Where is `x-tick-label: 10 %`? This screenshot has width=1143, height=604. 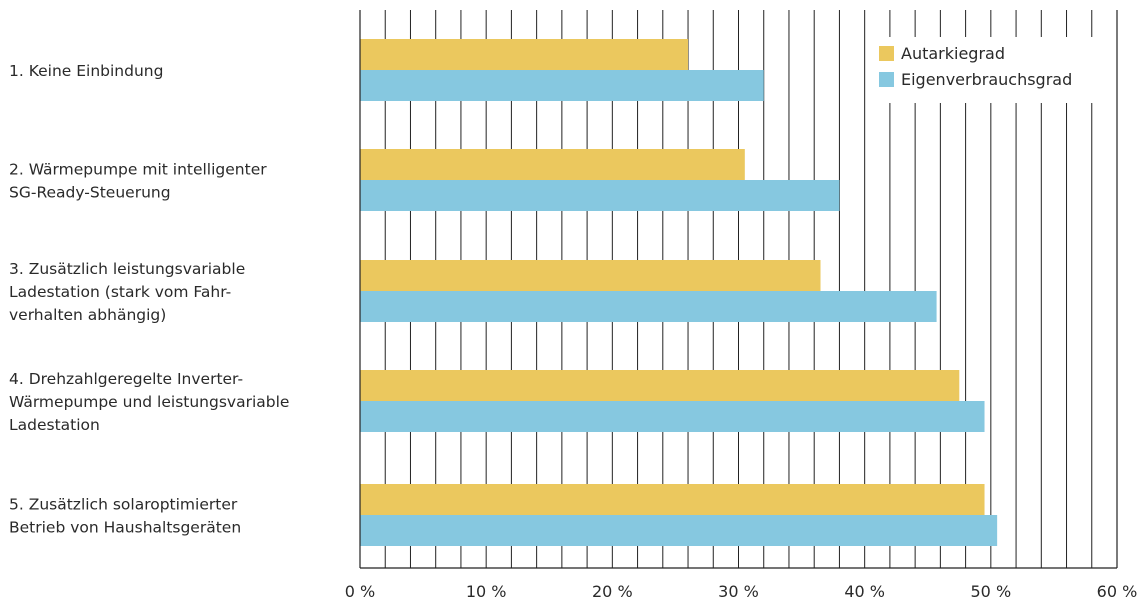 x-tick-label: 10 % is located at coordinates (486, 591).